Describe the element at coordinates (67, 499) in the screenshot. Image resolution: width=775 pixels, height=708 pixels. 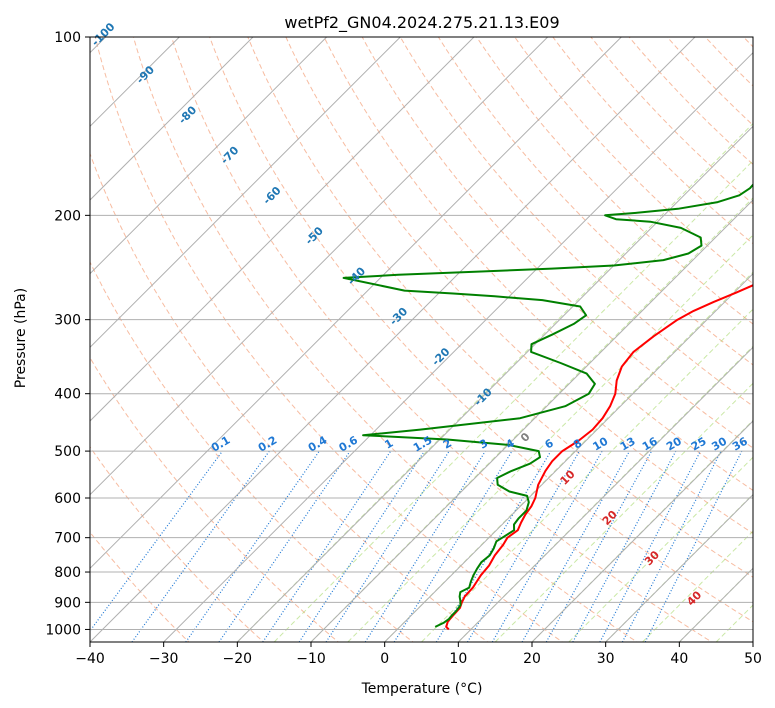
I see `y-tick-label: 600` at that location.